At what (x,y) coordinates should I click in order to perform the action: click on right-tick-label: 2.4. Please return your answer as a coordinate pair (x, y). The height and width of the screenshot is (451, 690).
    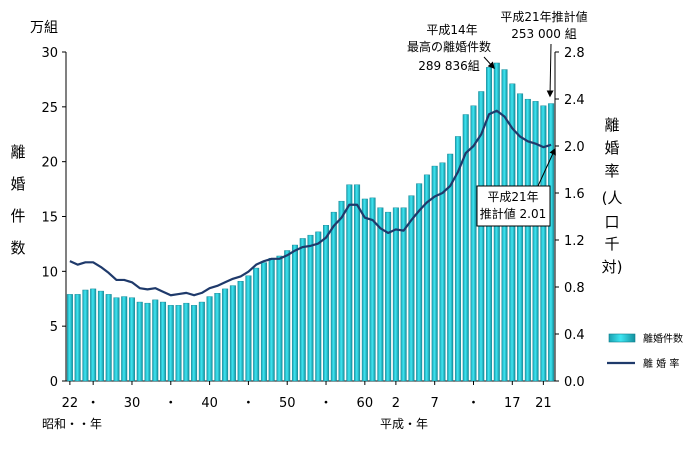
    Looking at the image, I should click on (574, 100).